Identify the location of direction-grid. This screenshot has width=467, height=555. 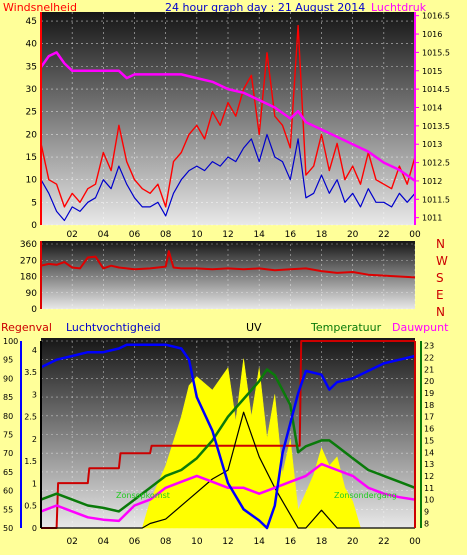
(228, 276).